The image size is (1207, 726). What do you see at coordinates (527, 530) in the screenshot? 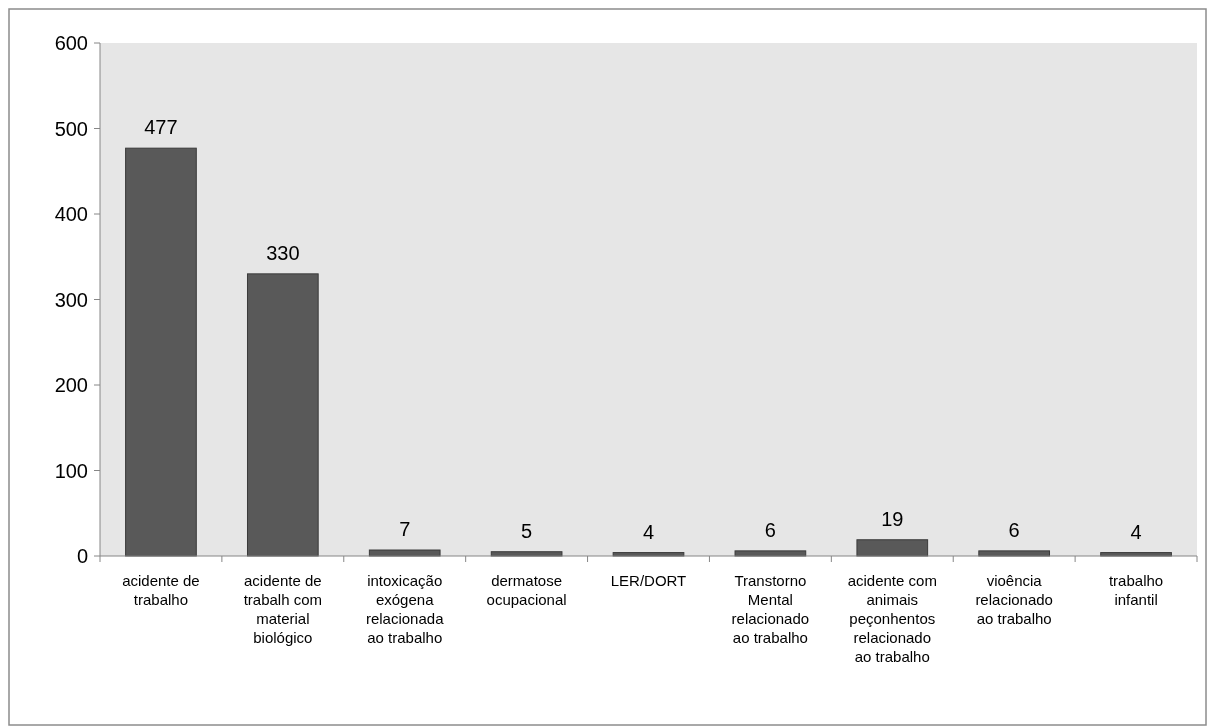
I see `data-label: 5` at bounding box center [527, 530].